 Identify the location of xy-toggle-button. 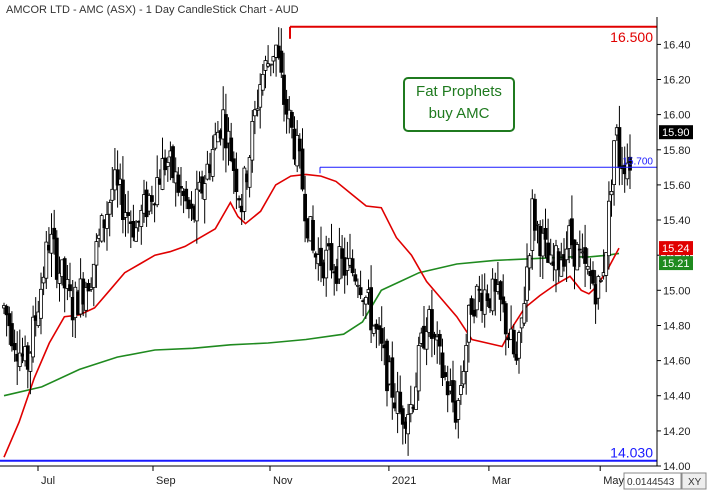
(694, 481).